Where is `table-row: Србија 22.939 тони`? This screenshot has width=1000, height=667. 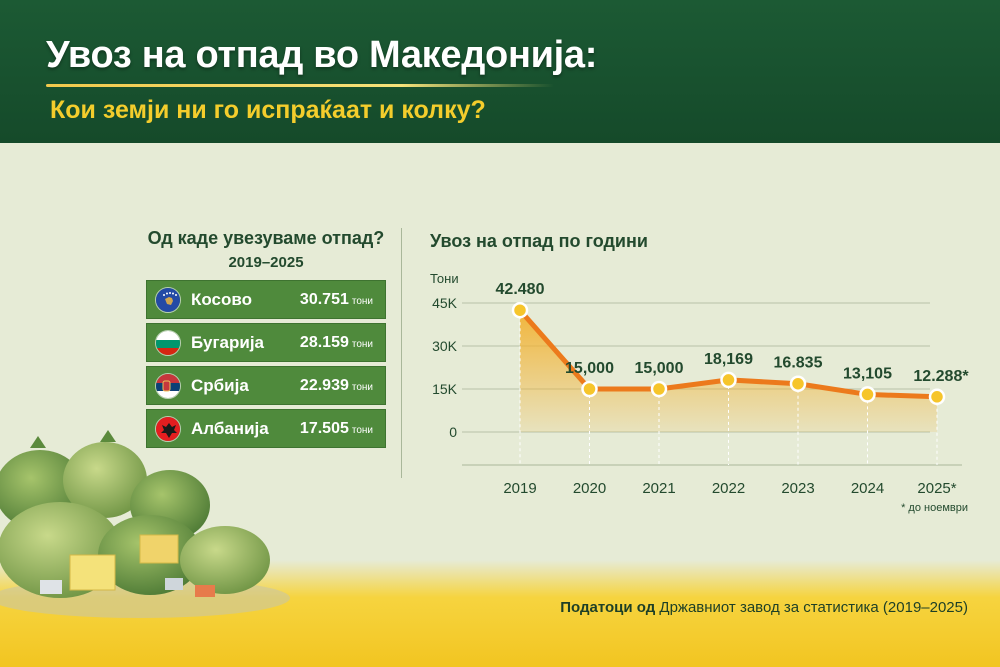
table-row: Србија 22.939 тони is located at coordinates (266, 385).